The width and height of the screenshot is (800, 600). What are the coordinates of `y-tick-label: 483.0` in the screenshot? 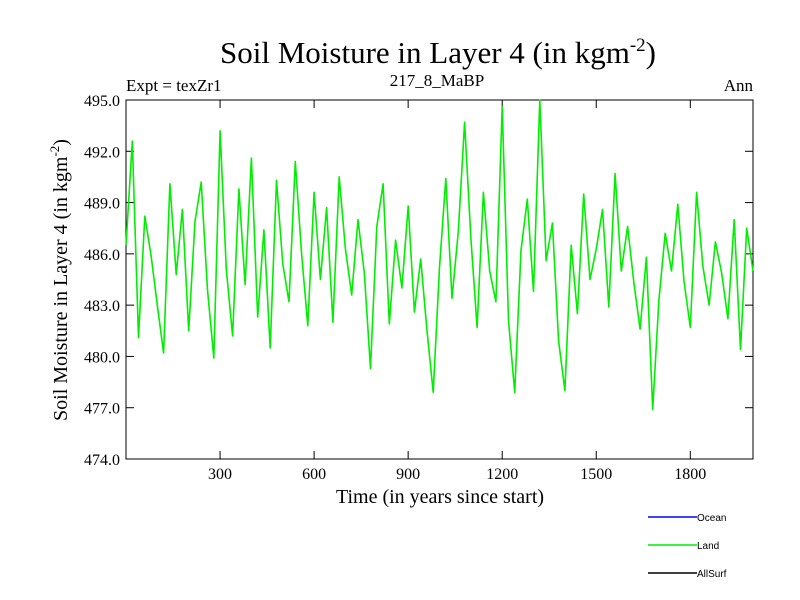 It's located at (102, 306).